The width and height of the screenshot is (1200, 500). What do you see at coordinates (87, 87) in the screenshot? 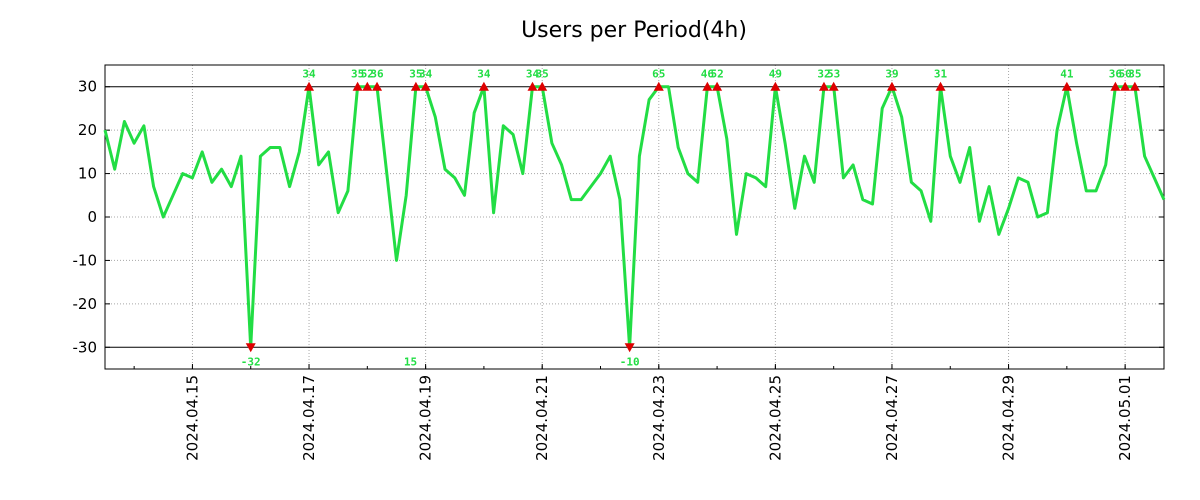
I see `y-tick-label: 30` at bounding box center [87, 87].